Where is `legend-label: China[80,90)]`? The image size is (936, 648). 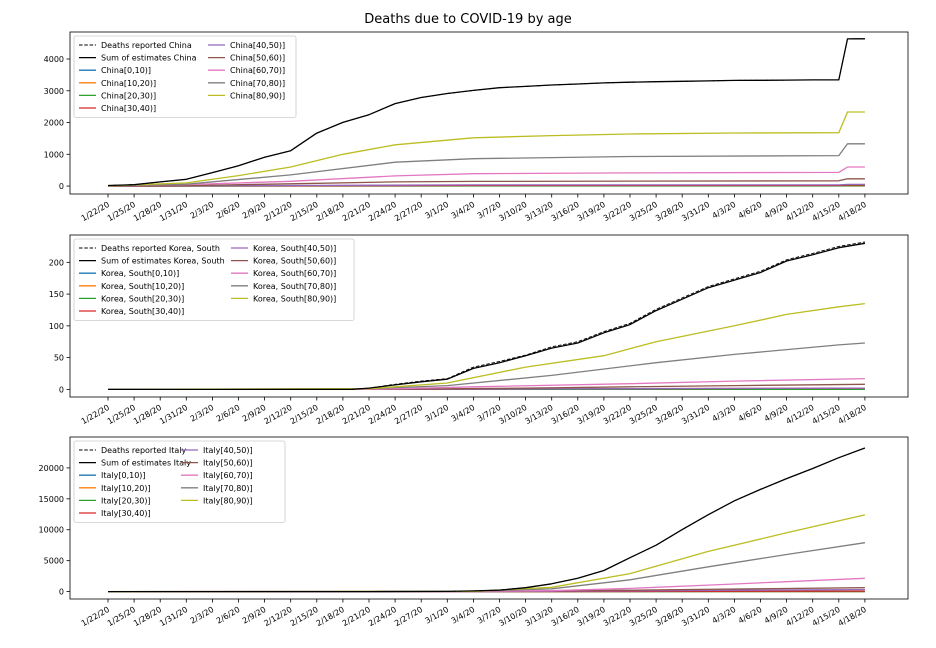 legend-label: China[80,90)] is located at coordinates (257, 95).